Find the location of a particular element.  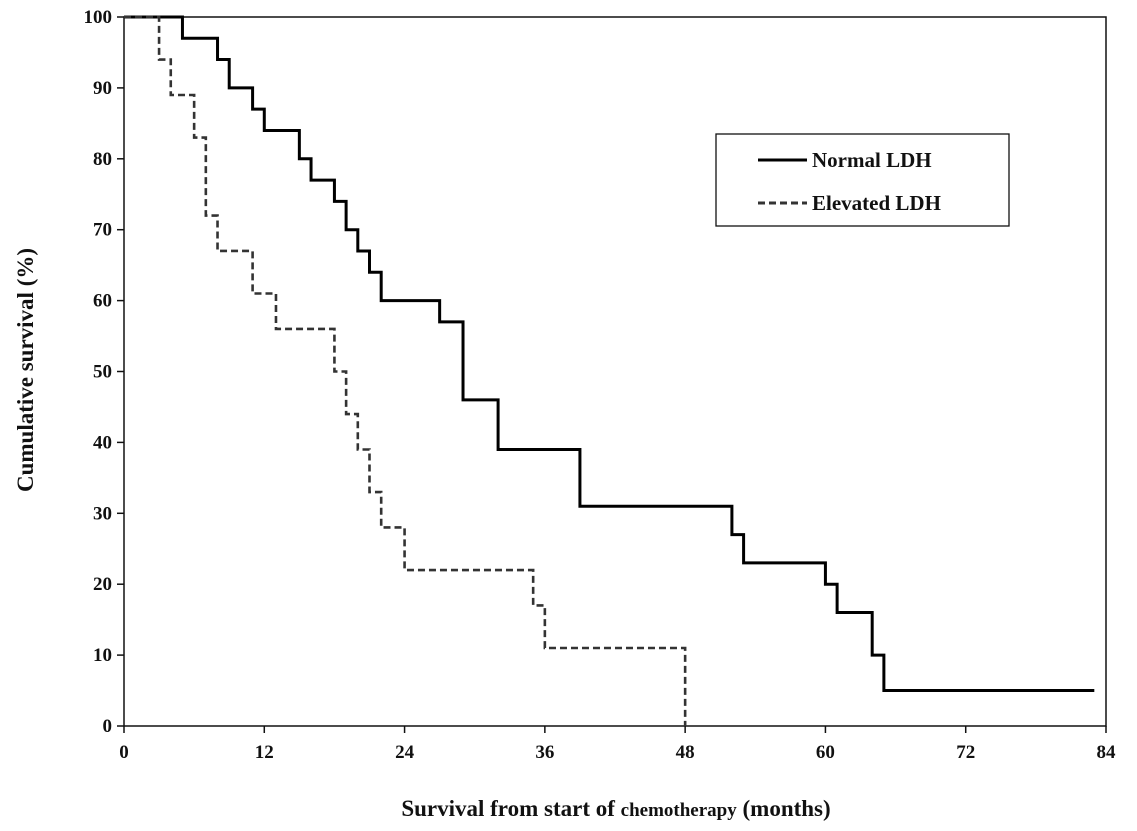

y-tick-label: 40 is located at coordinates (102, 442).